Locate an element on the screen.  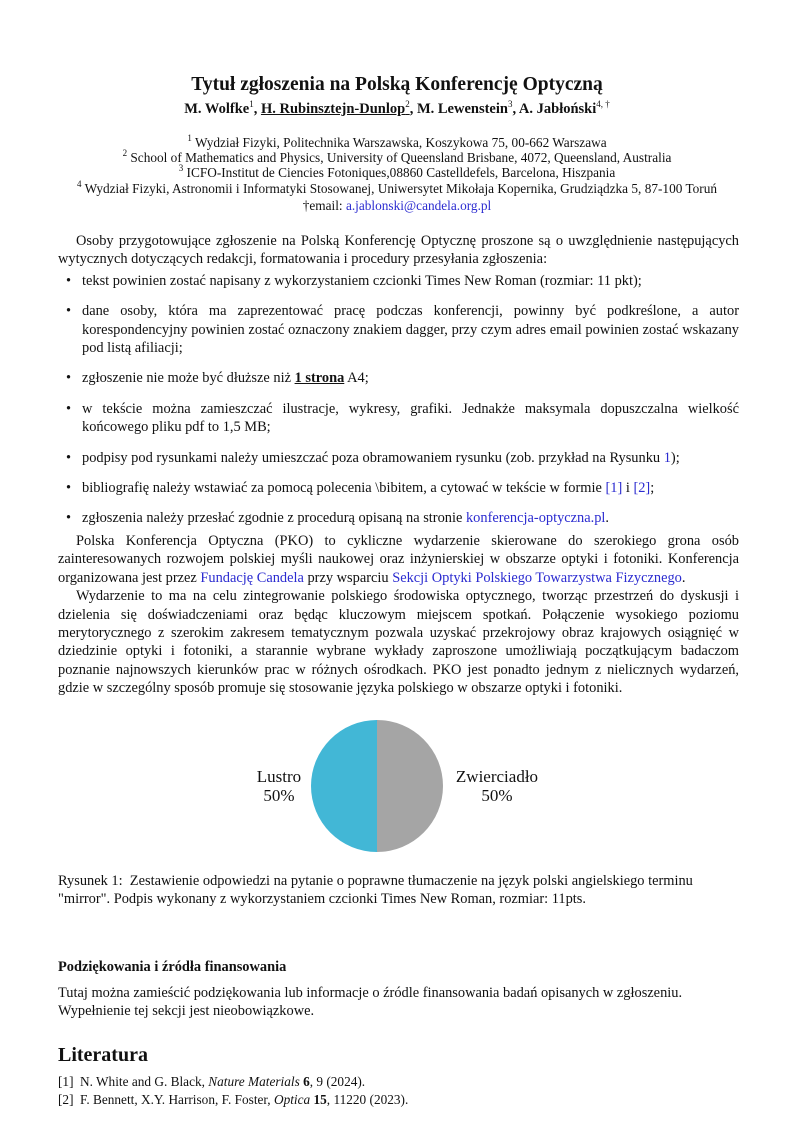
email-line: †email: a.jablonski@candela.org.pl is located at coordinates (397, 205).